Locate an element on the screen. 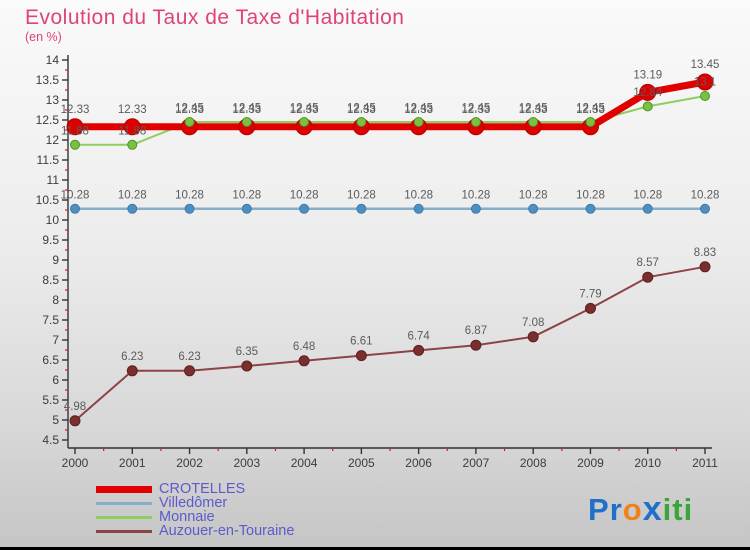 This screenshot has height=550, width=750. value-label-Villedômer-2008: 10.28 is located at coordinates (533, 195).